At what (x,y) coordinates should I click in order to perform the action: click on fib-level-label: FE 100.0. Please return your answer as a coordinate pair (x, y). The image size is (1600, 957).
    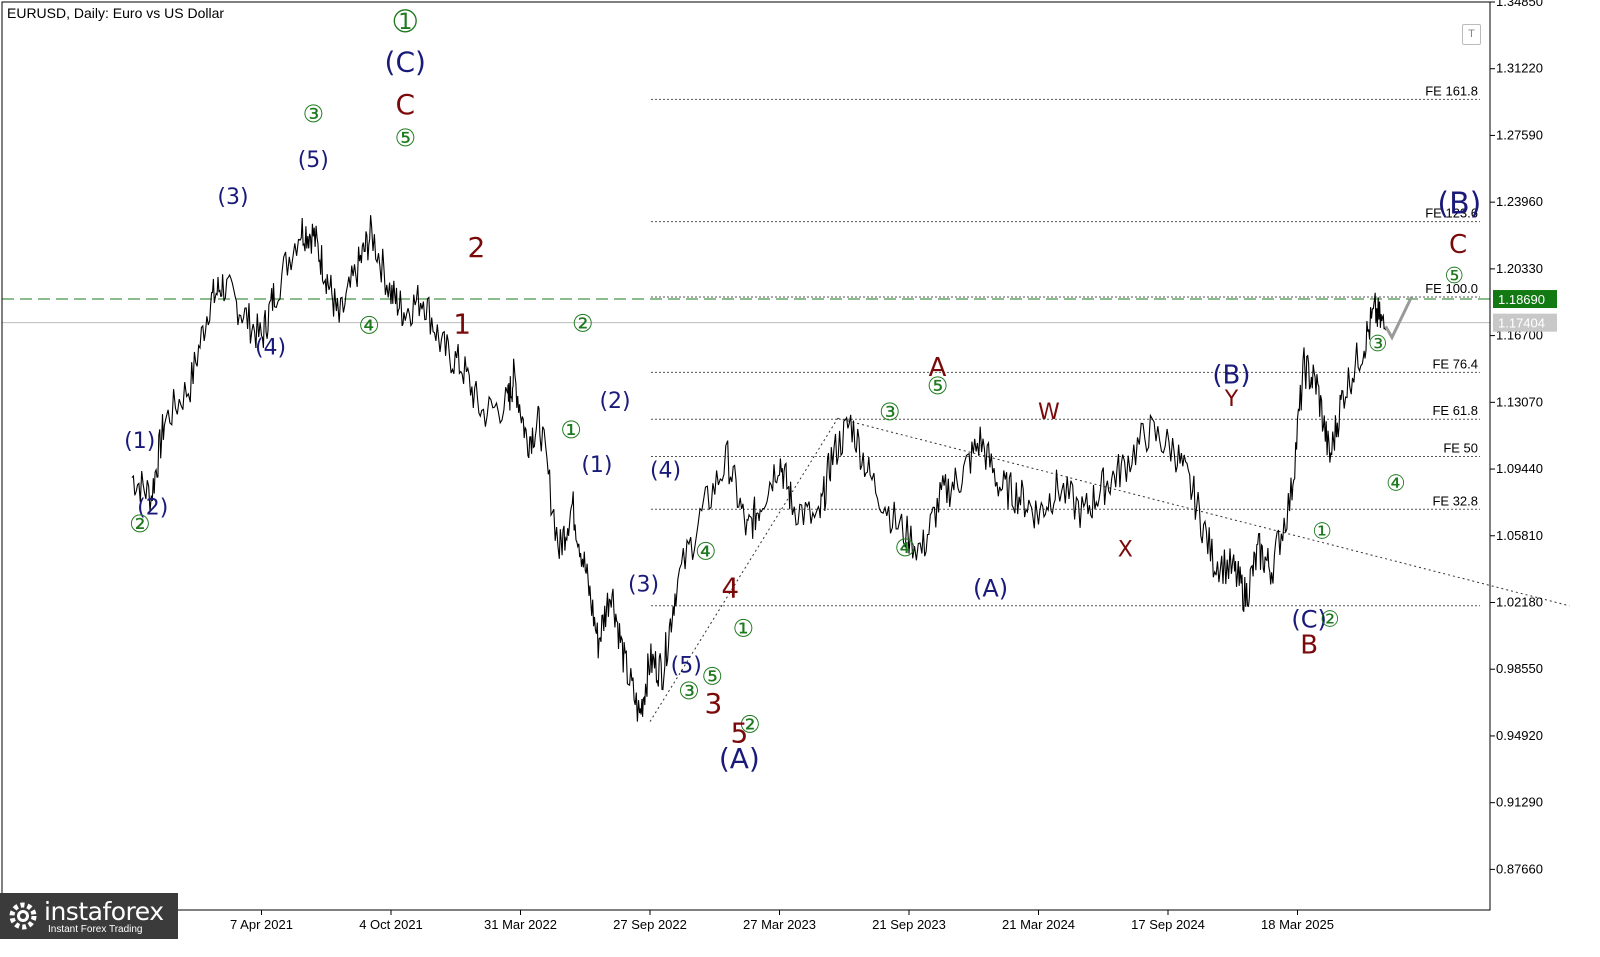
    Looking at the image, I should click on (1451, 288).